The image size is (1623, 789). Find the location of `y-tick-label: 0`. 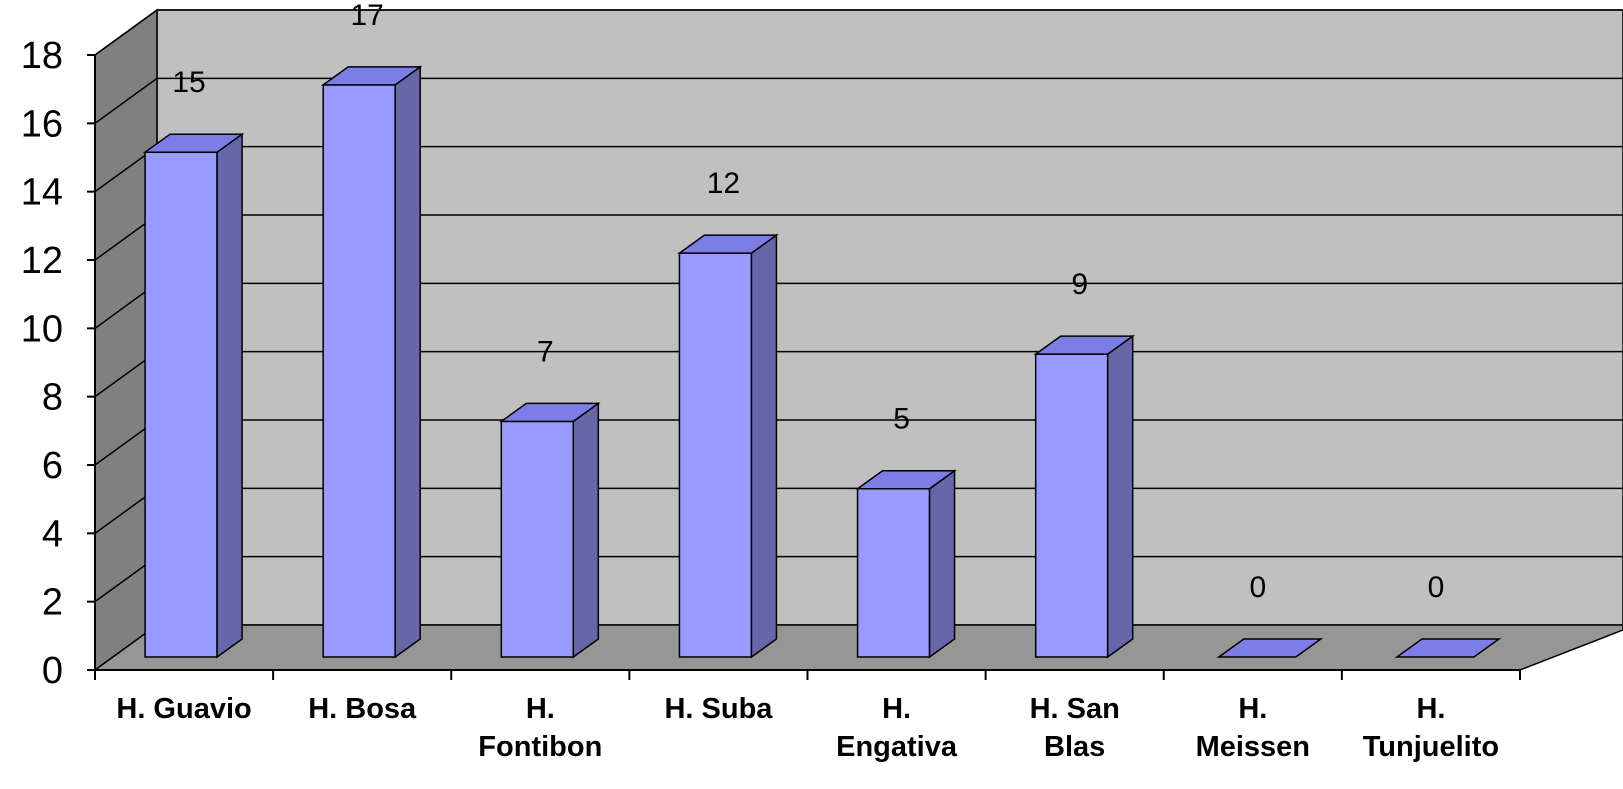

y-tick-label: 0 is located at coordinates (52, 671).